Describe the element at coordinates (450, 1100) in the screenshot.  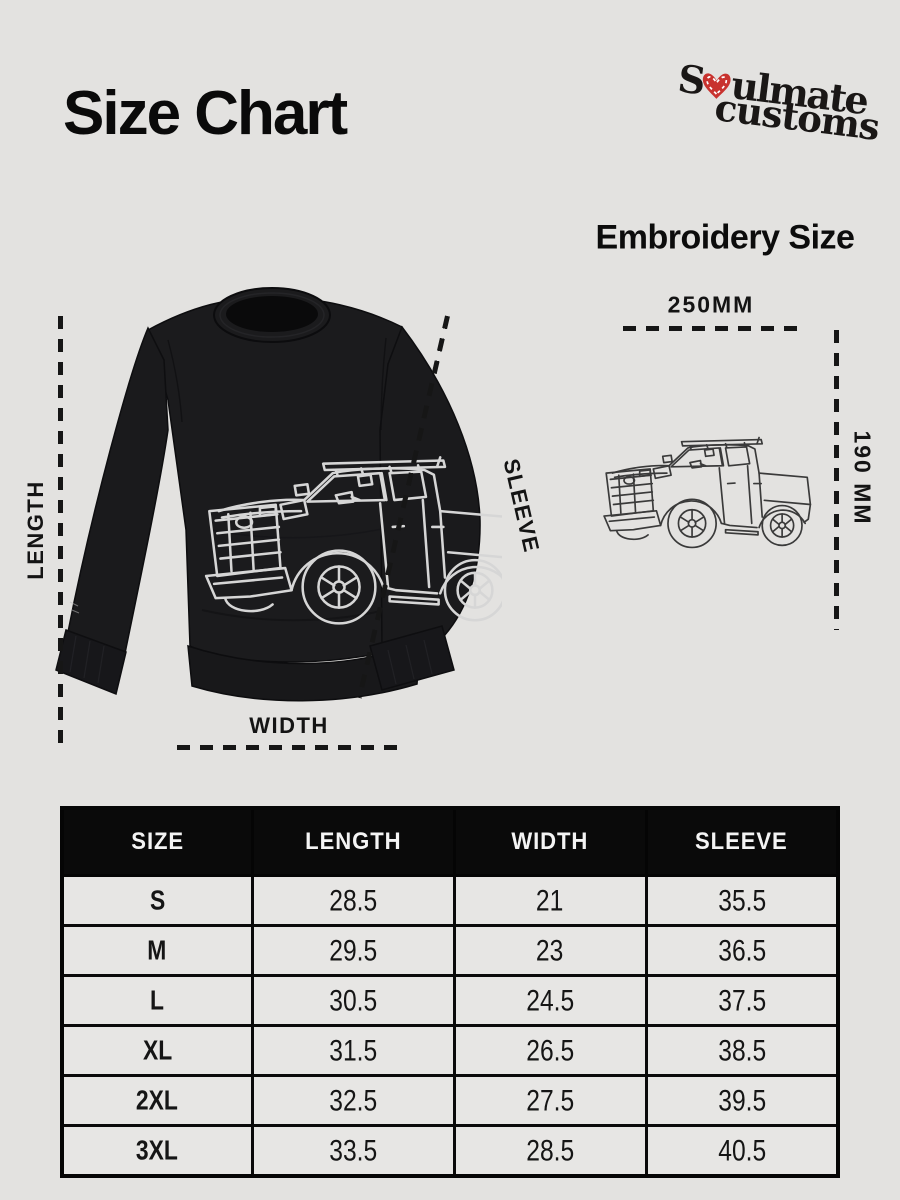
I see `table-row: 2XL 32.5 27.5 39.5` at that location.